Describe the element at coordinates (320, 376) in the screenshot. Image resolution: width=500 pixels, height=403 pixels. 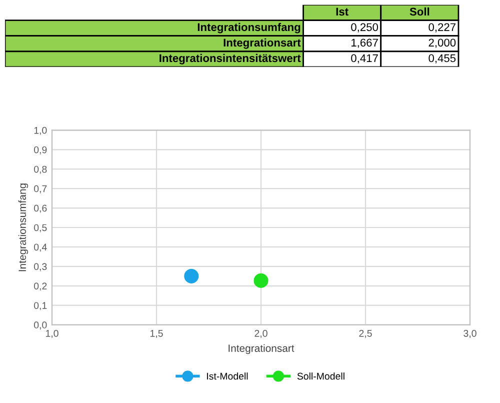
I see `legend-label: Soll-Modell` at that location.